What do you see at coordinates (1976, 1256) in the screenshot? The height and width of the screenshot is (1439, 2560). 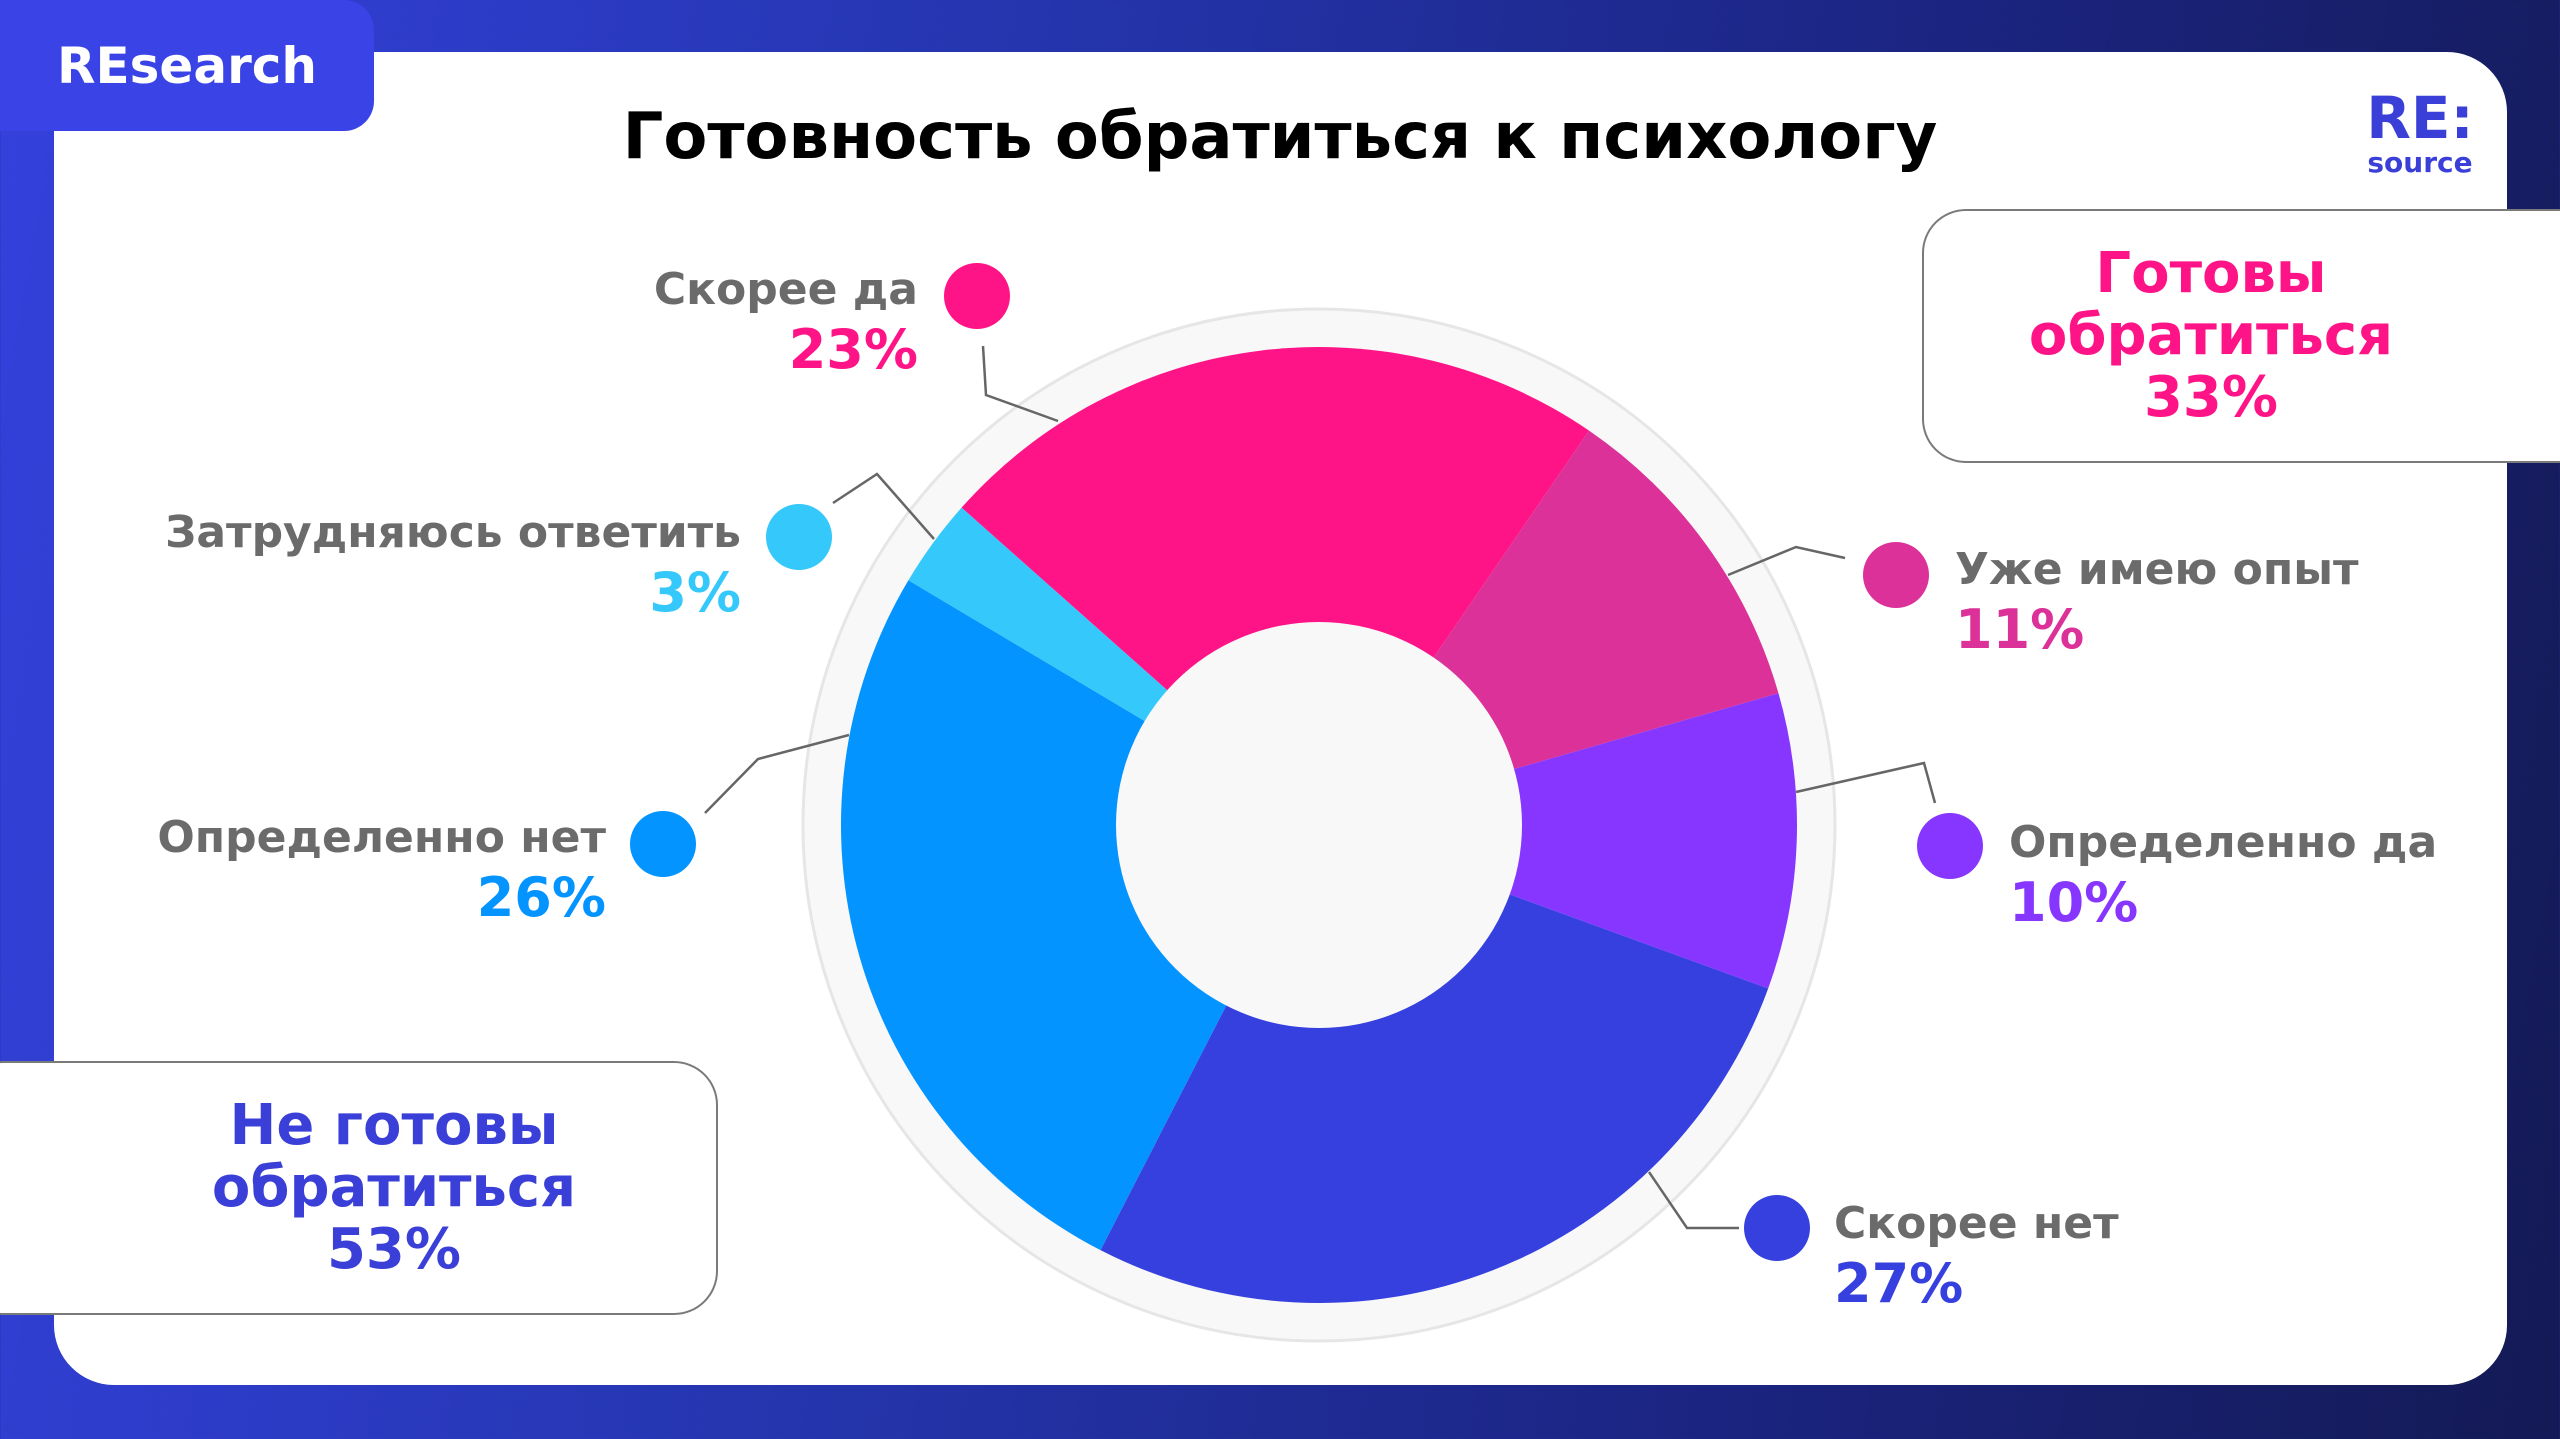 I see `slice-label-3: Скорее нет 27%` at bounding box center [1976, 1256].